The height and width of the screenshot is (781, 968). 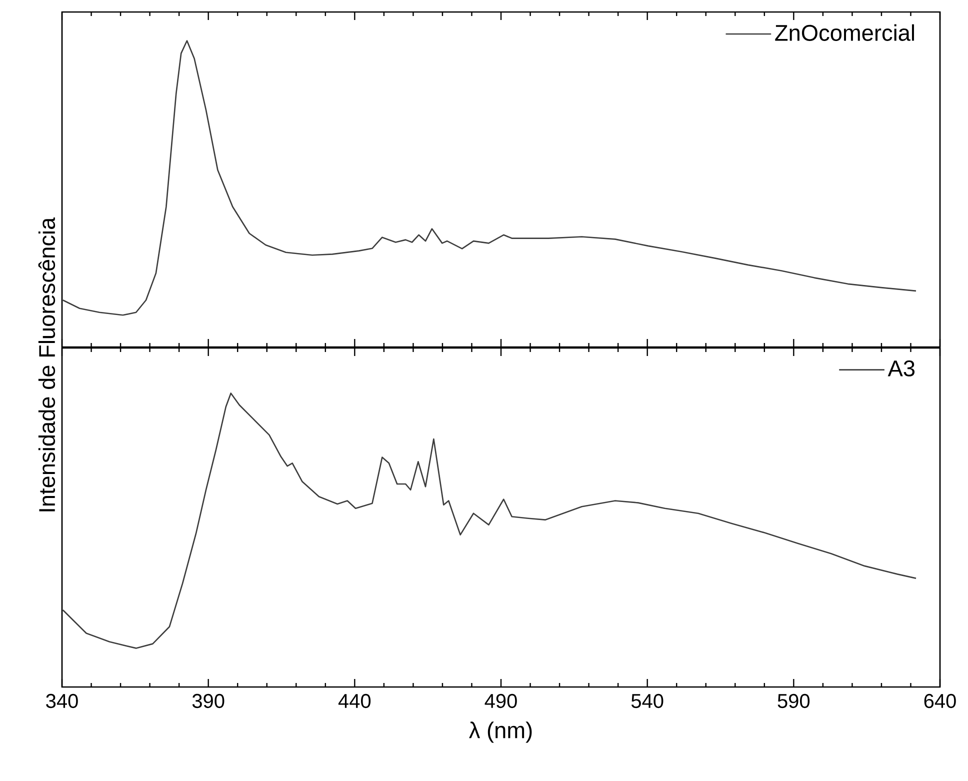 What do you see at coordinates (208, 701) in the screenshot?
I see `x-tick-label: 390` at bounding box center [208, 701].